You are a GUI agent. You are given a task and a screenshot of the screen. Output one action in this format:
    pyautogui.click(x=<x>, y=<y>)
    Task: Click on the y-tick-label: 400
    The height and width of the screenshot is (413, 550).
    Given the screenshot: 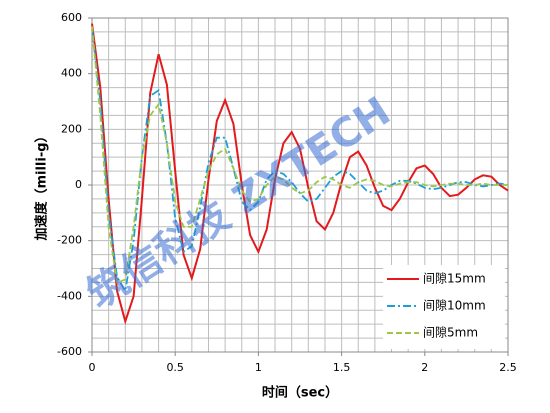 What is the action you would take?
    pyautogui.click(x=71, y=73)
    